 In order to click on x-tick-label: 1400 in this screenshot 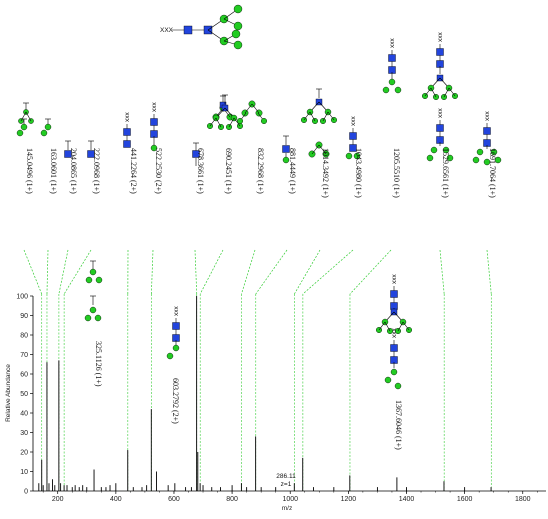, I will do `click(407, 499)`.